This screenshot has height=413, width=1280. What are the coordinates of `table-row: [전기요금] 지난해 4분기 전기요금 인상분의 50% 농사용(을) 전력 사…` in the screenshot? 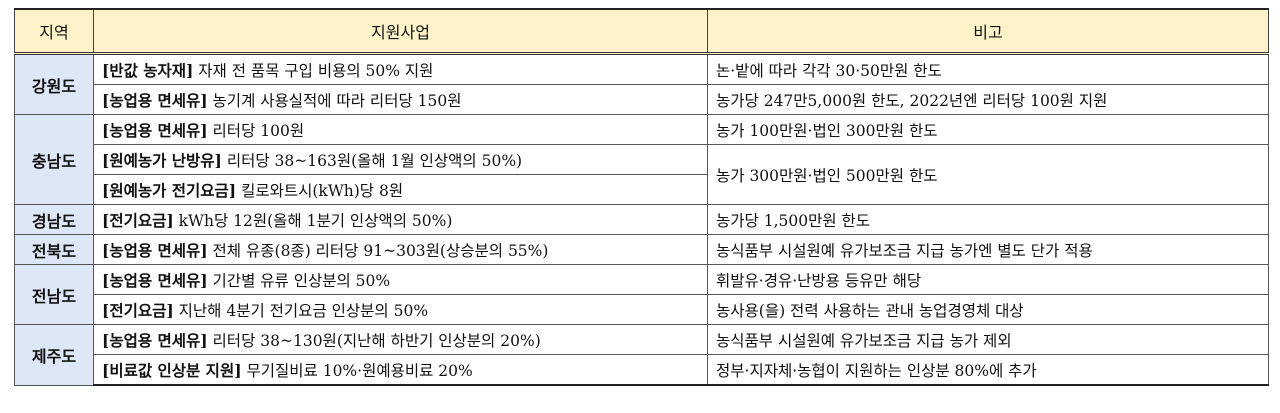 It's located at (642, 309).